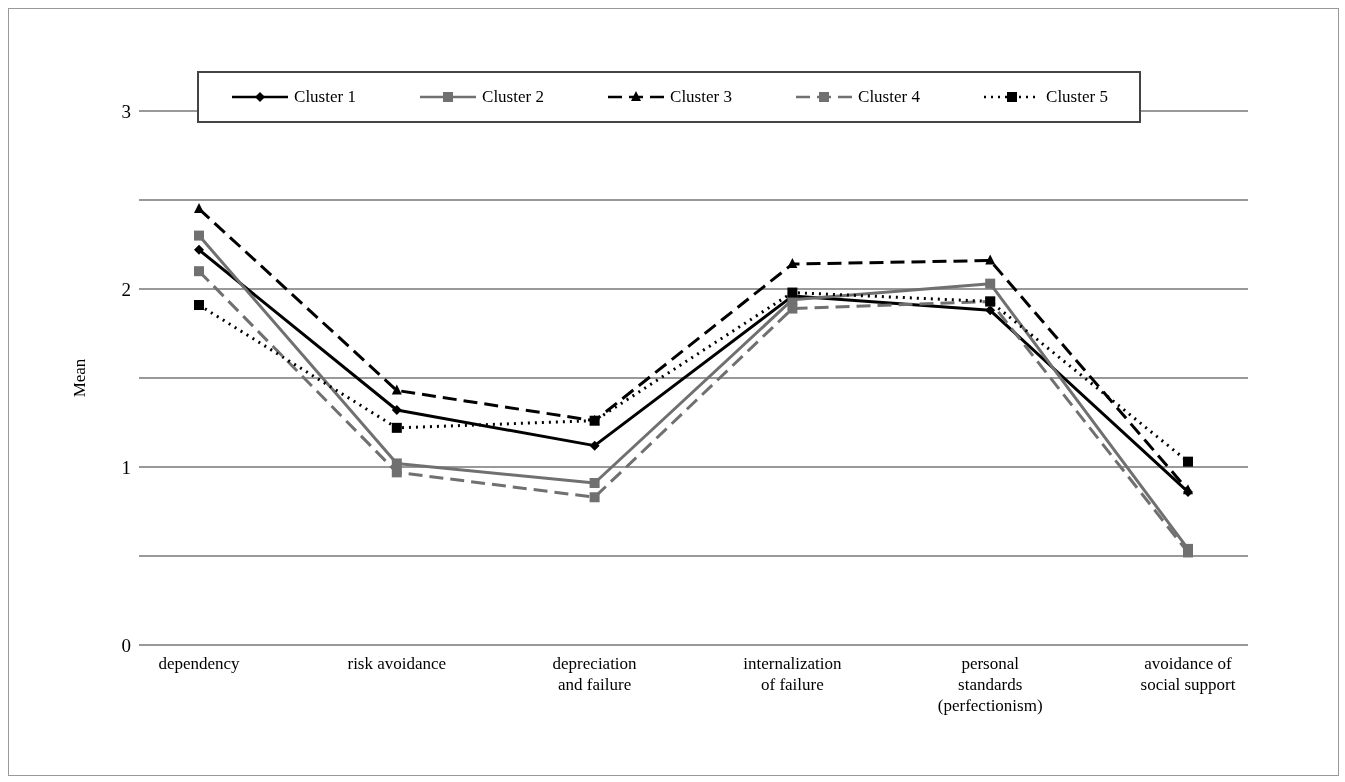 The height and width of the screenshot is (782, 1345). I want to click on y-tick-label: 1, so click(126, 467).